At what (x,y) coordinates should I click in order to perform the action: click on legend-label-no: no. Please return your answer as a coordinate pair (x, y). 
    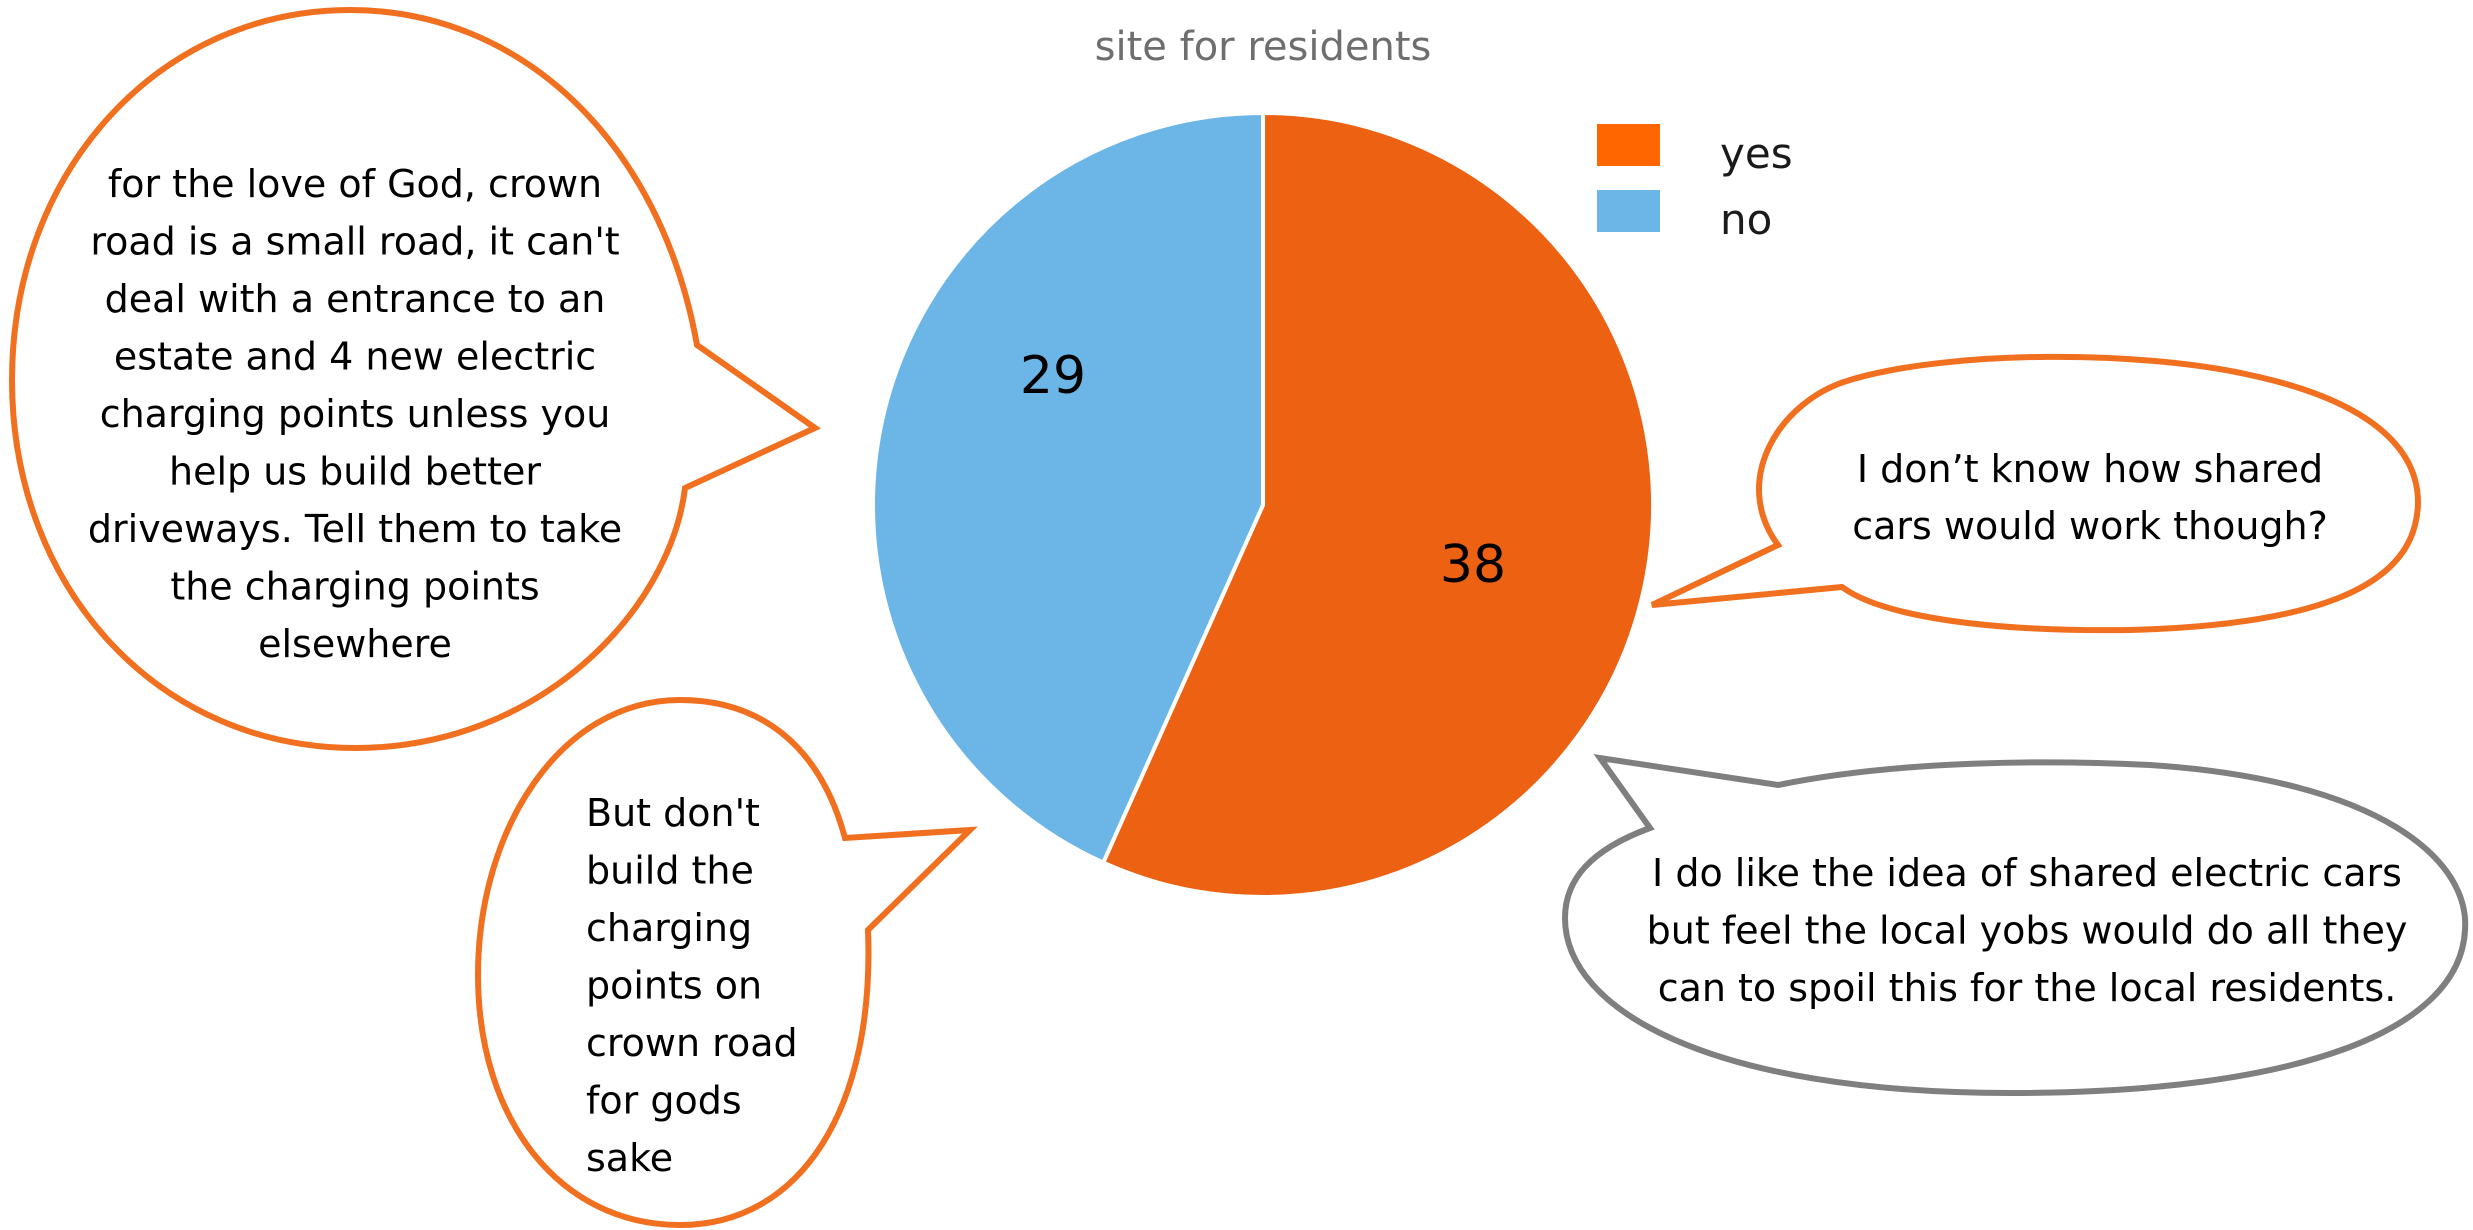
    Looking at the image, I should click on (1746, 219).